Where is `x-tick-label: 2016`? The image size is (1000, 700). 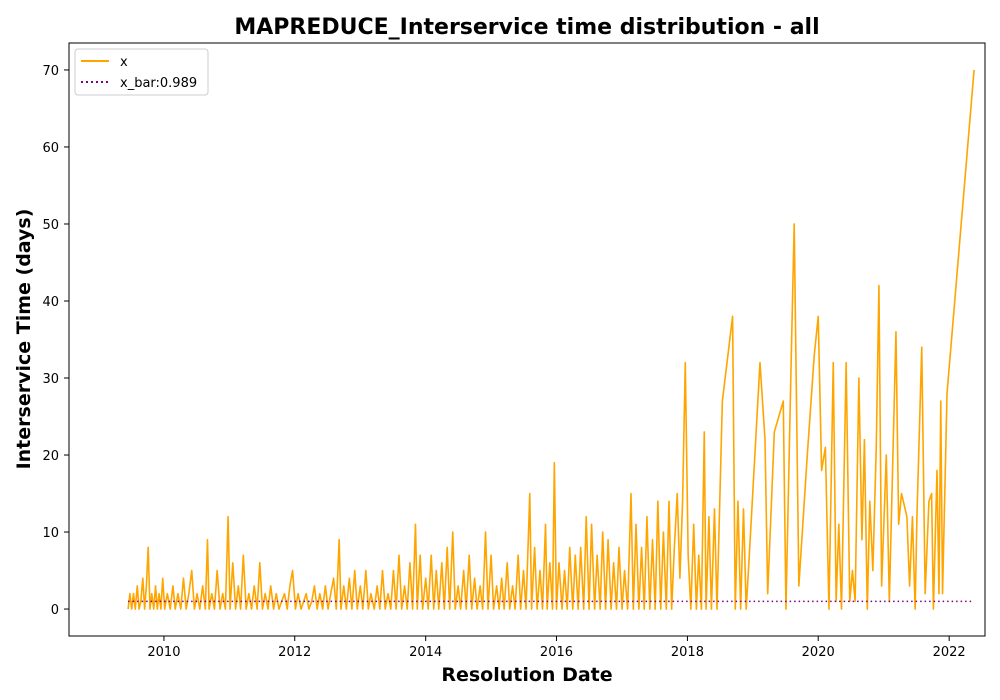
x-tick-label: 2016 is located at coordinates (556, 652).